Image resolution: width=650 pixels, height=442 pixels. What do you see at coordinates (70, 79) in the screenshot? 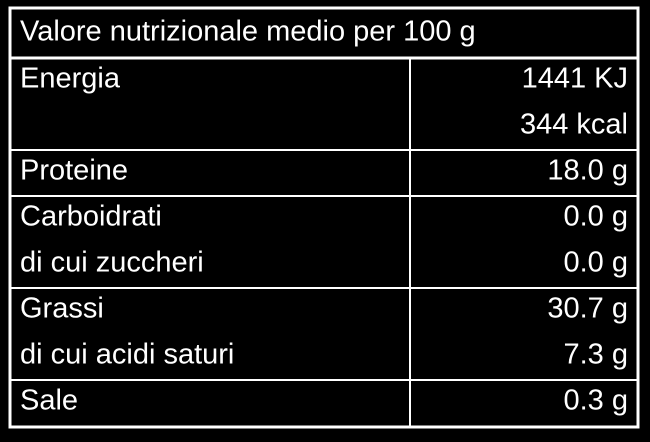
I see `row-label: Energia` at bounding box center [70, 79].